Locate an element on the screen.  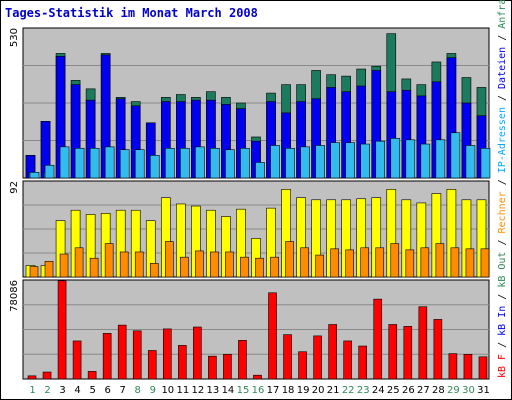
day-label: 13 is located at coordinates (213, 390).